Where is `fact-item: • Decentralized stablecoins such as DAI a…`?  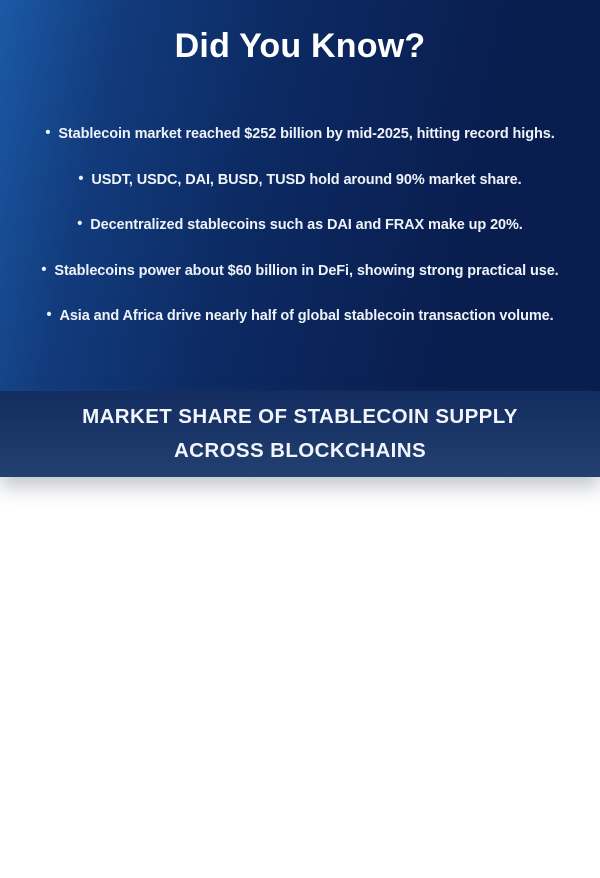
fact-item: • Decentralized stablecoins such as DAI a… is located at coordinates (300, 225).